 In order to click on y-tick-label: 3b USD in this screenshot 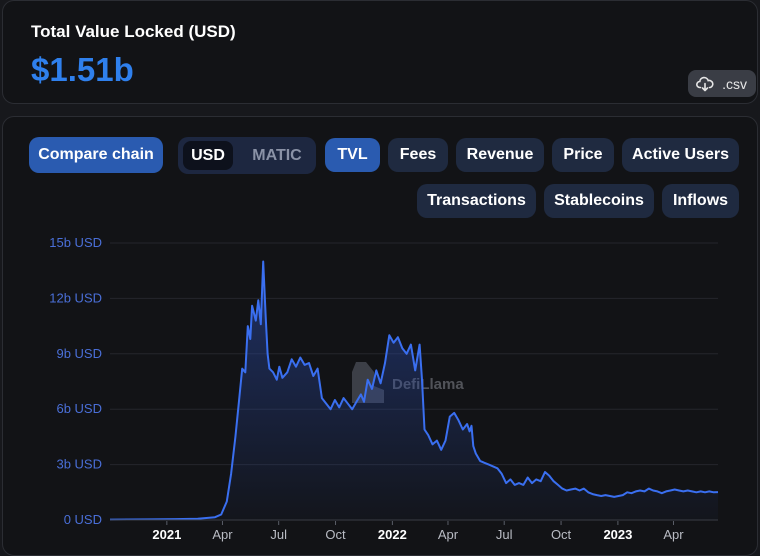, I will do `click(79, 464)`.